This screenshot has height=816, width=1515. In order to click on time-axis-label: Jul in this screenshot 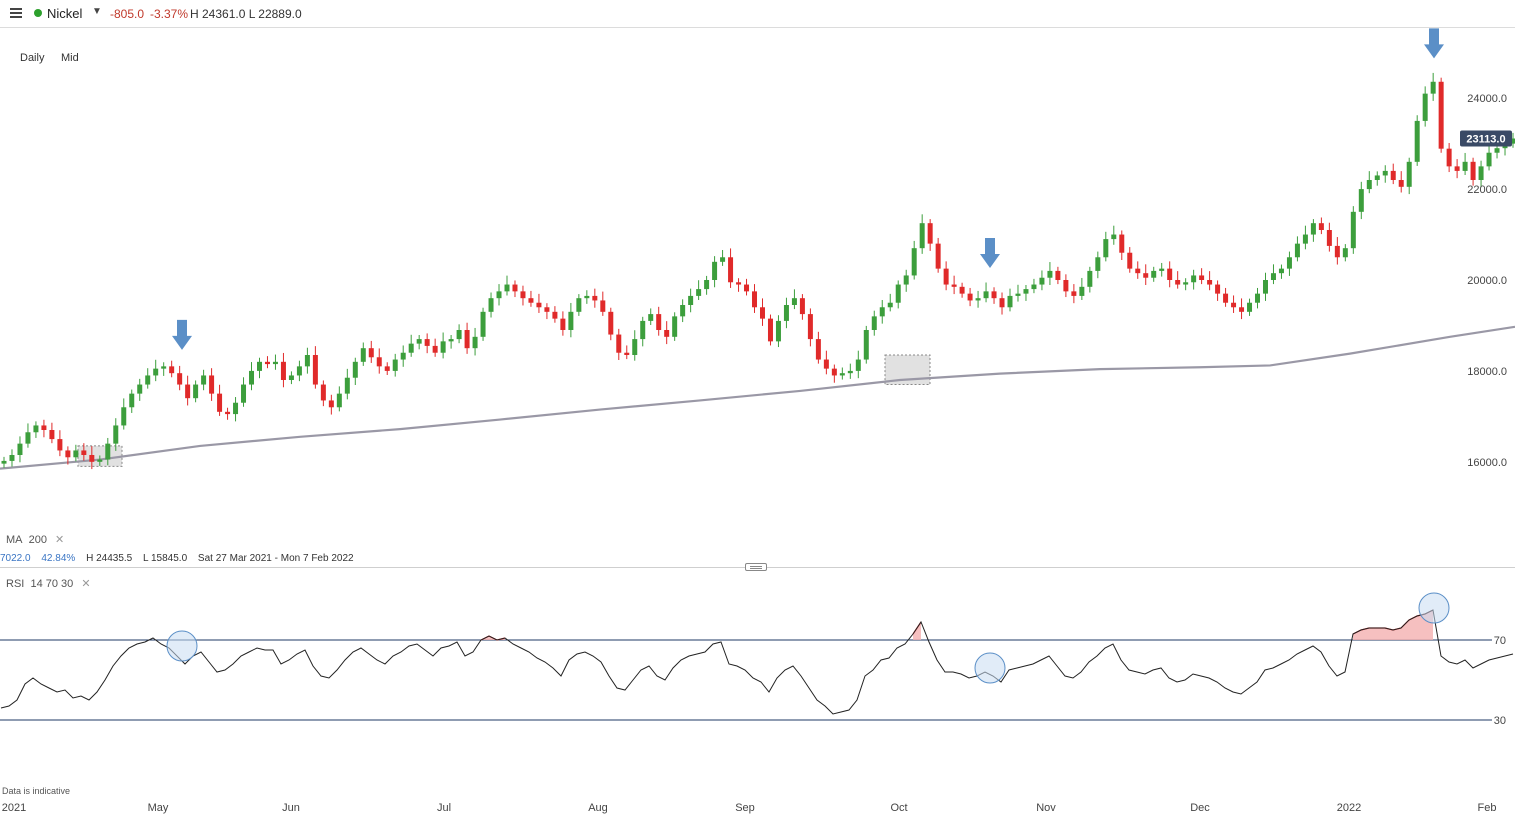, I will do `click(444, 808)`.